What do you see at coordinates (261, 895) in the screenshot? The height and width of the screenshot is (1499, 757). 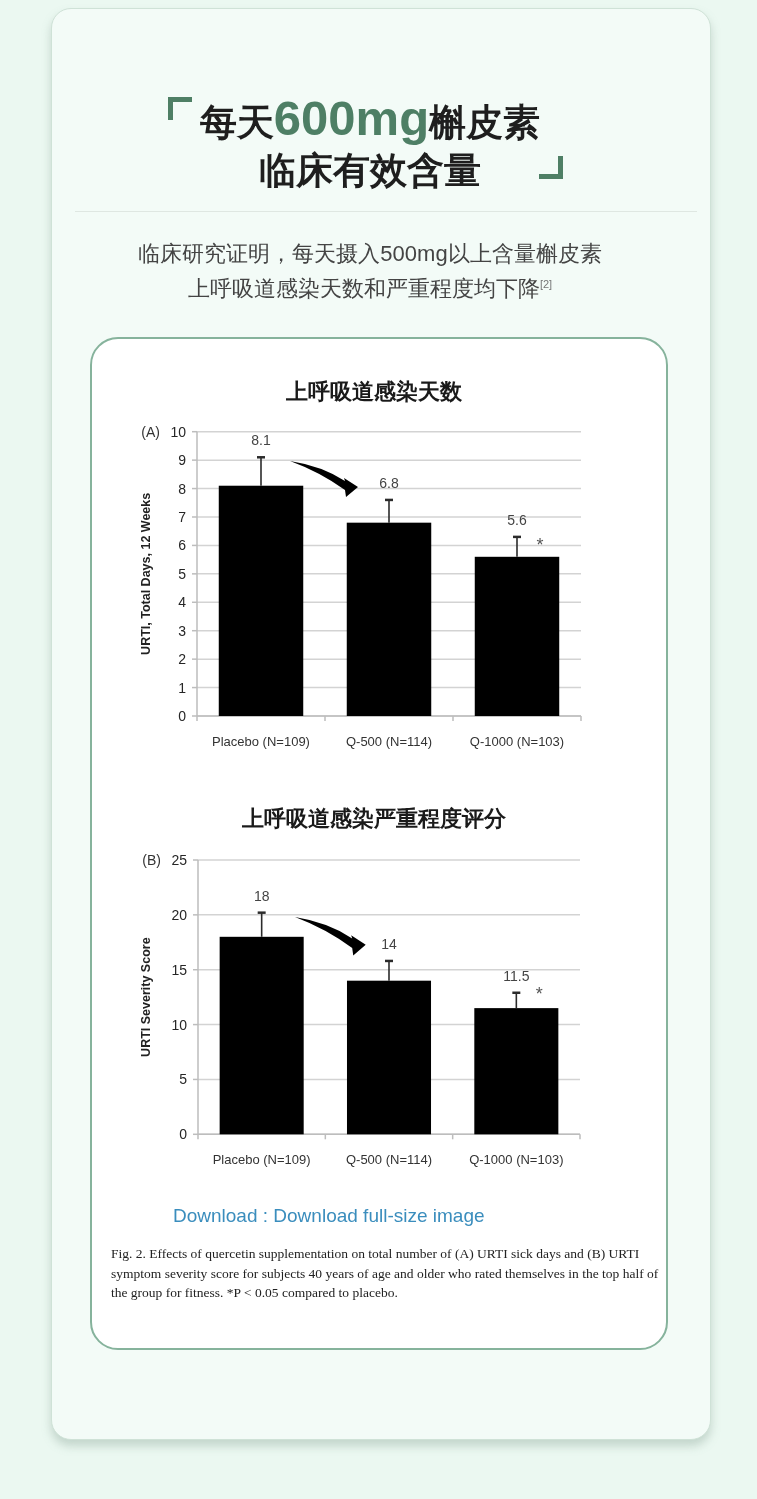 I see `data-label: 18` at bounding box center [261, 895].